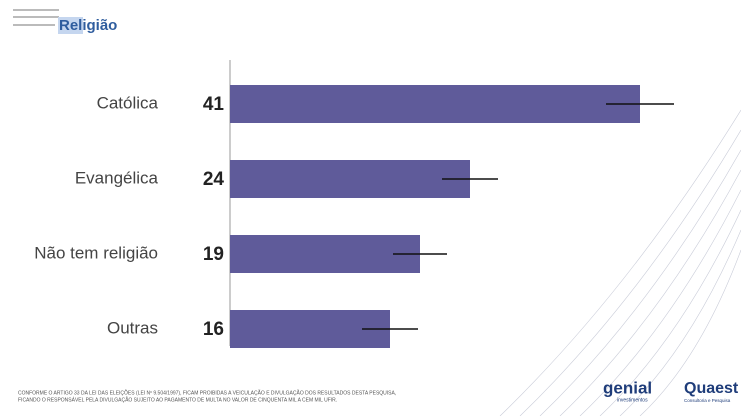  What do you see at coordinates (70, 25) in the screenshot?
I see `title-highlight` at bounding box center [70, 25].